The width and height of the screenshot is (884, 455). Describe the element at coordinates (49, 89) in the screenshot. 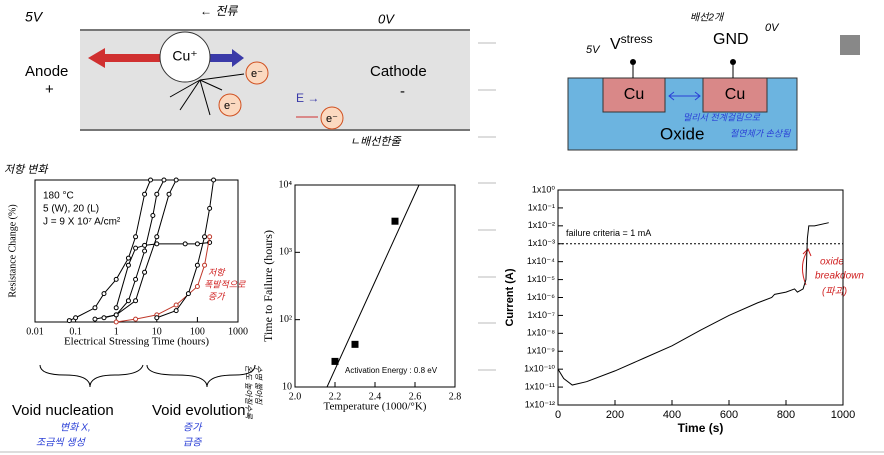

I see `anode-sign: +` at that location.